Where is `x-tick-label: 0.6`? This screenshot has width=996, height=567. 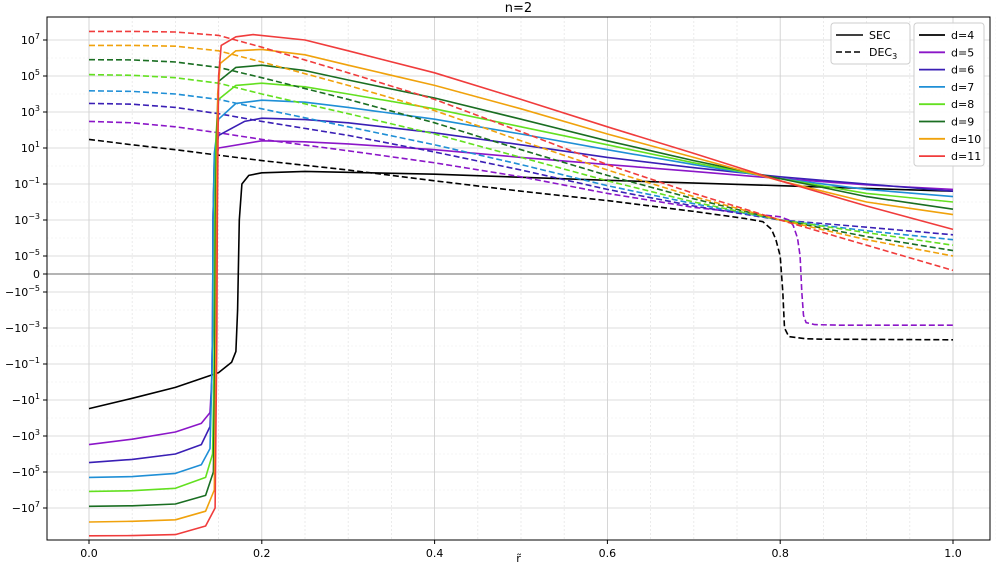
x-tick-label: 0.6 is located at coordinates (608, 553).